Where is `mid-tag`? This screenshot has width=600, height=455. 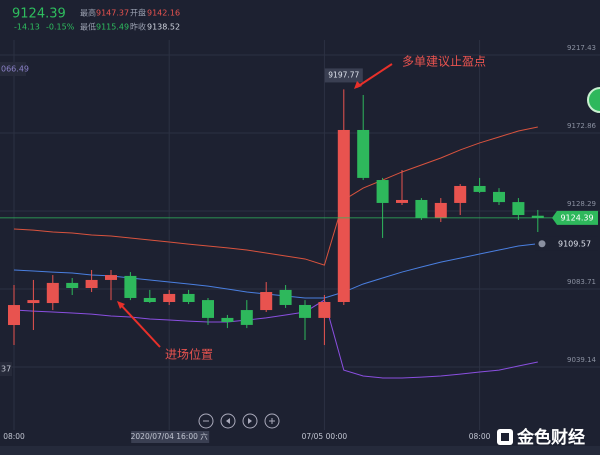 mid-tag is located at coordinates (566, 243).